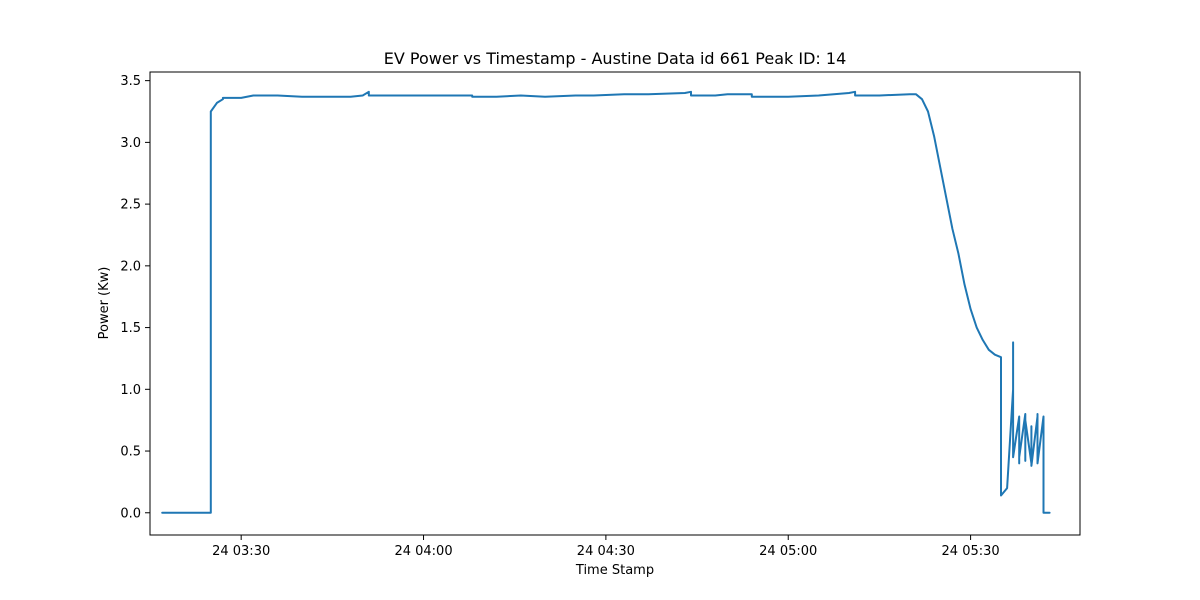  I want to click on y-tick-label: 3.5, so click(130, 81).